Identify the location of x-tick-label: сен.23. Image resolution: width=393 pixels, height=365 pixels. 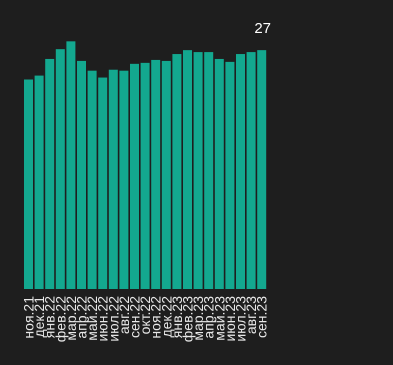
(262, 317).